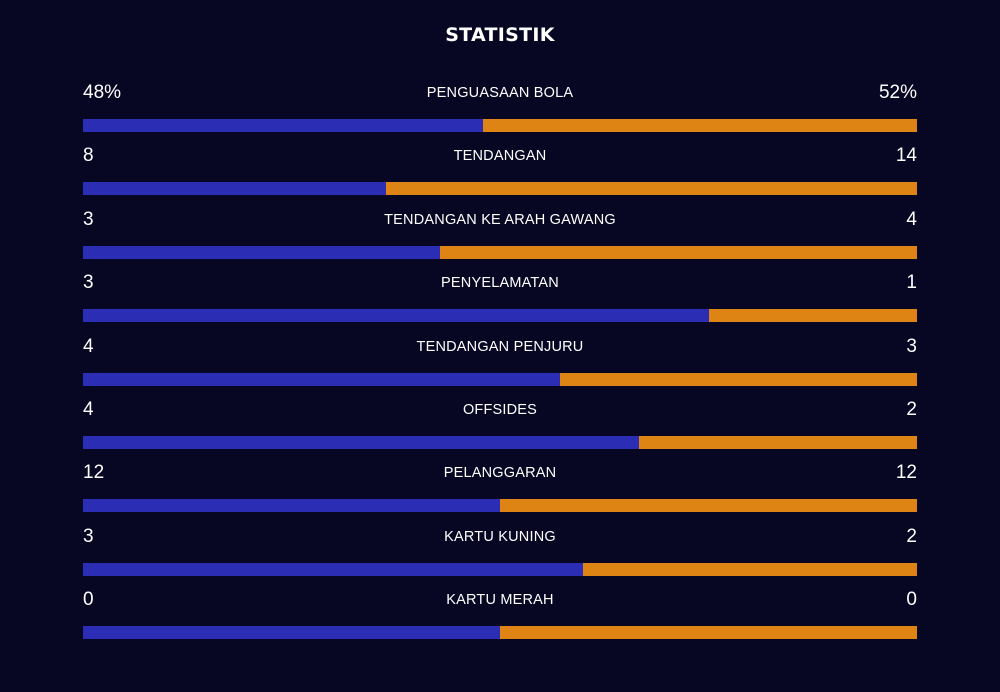  I want to click on away-value: 3, so click(911, 346).